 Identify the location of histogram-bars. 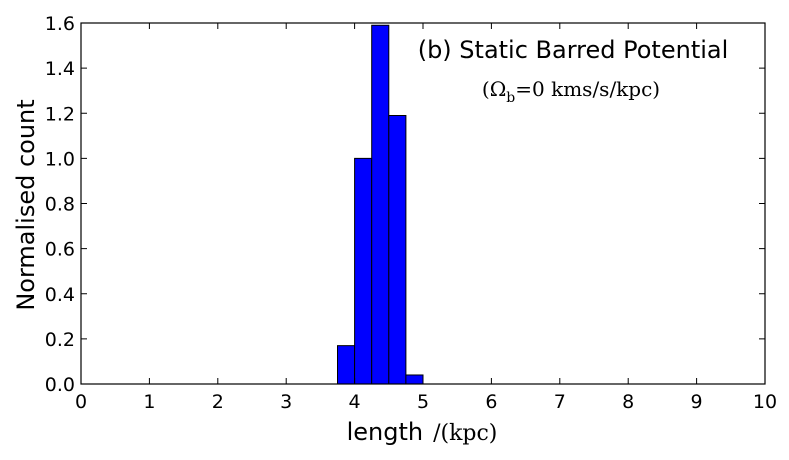
(380, 204).